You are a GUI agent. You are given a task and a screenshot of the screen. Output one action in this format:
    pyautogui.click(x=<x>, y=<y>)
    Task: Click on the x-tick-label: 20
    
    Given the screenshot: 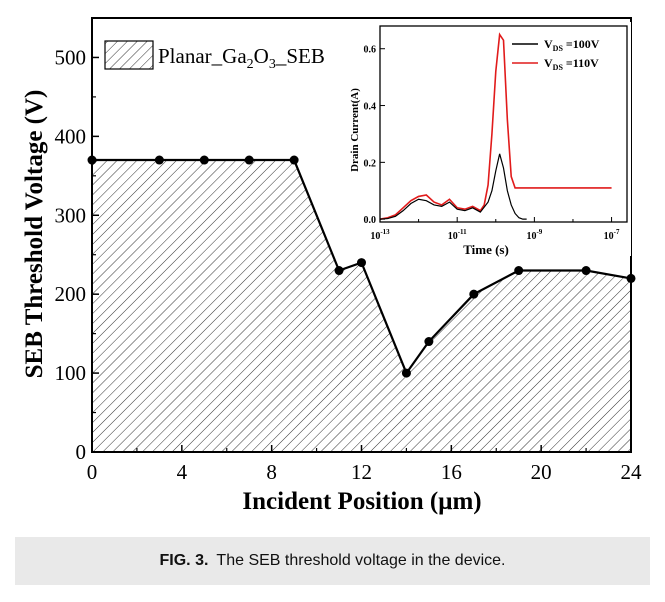 What is the action you would take?
    pyautogui.click(x=541, y=472)
    